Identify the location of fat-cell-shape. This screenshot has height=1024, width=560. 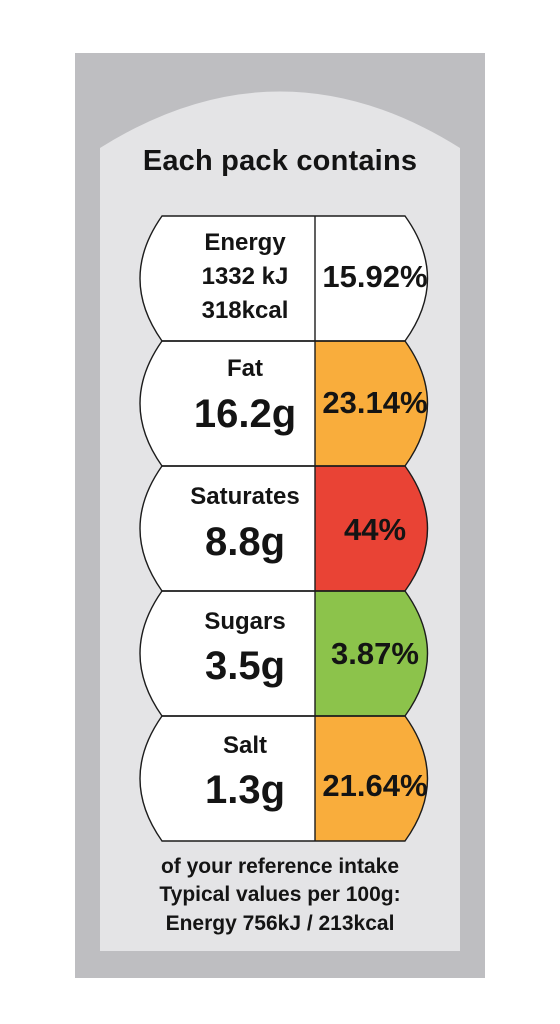
(284, 403).